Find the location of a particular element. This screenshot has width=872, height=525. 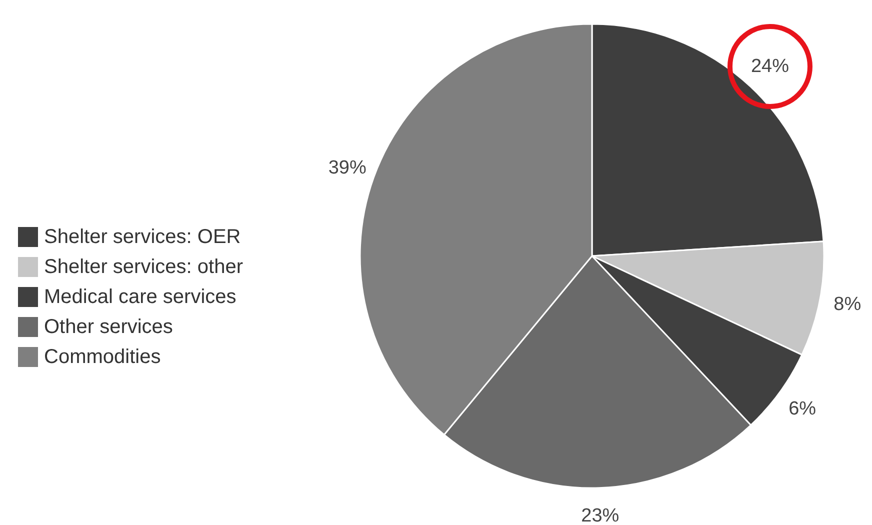

legend-label: Commodities is located at coordinates (102, 357).